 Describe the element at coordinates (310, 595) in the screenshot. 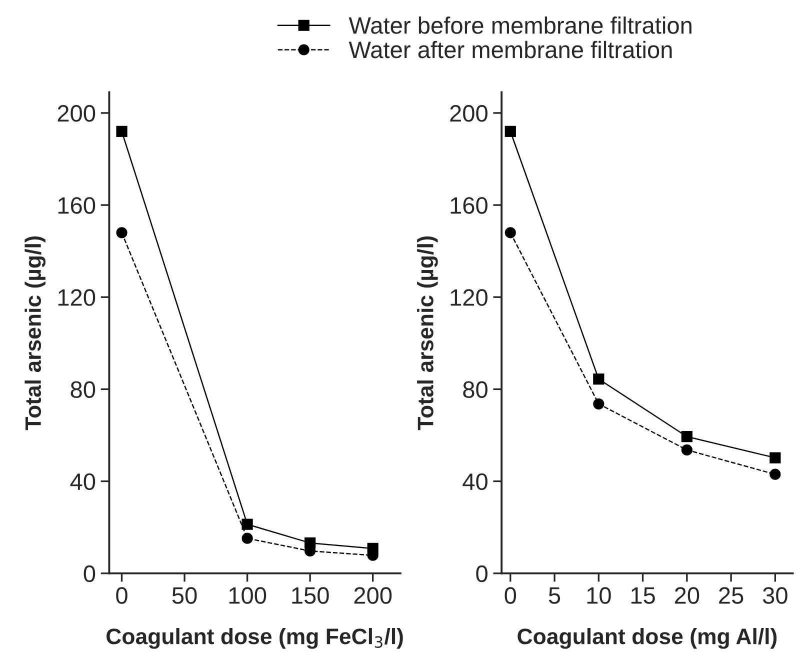

I see `x-tick-label: 150` at that location.